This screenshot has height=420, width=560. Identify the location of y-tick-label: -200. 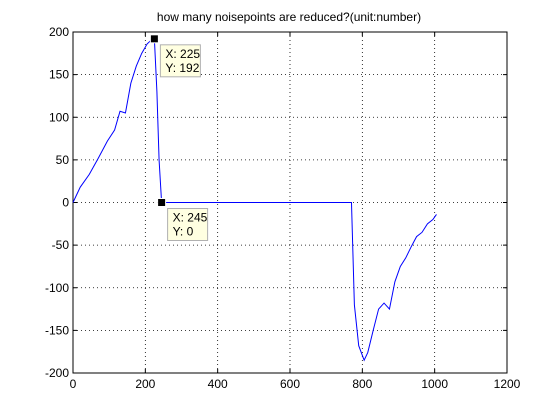
(57, 373).